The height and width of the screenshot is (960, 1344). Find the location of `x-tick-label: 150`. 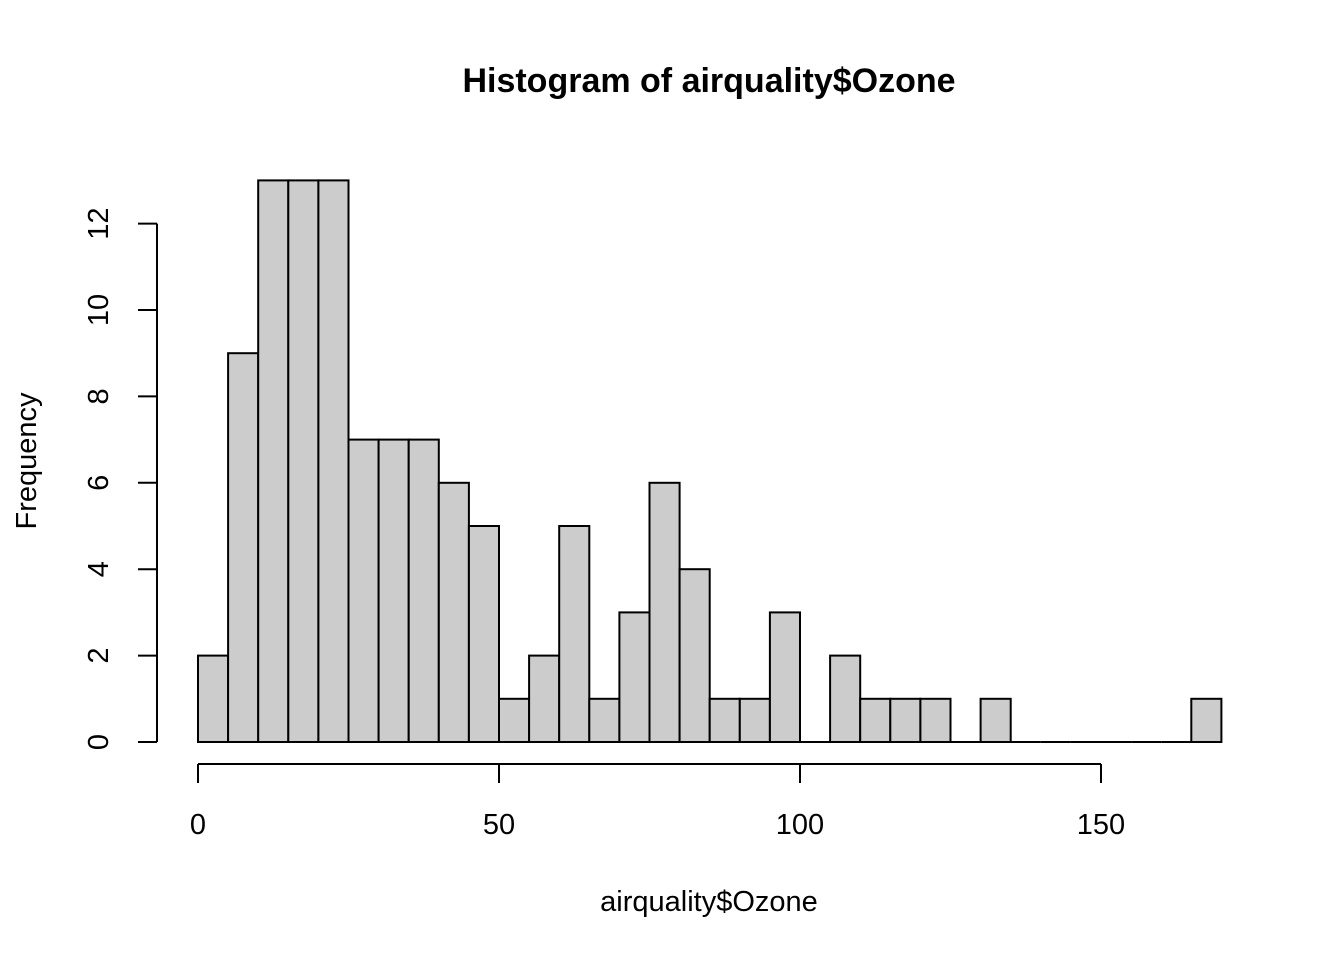

x-tick-label: 150 is located at coordinates (1101, 825).